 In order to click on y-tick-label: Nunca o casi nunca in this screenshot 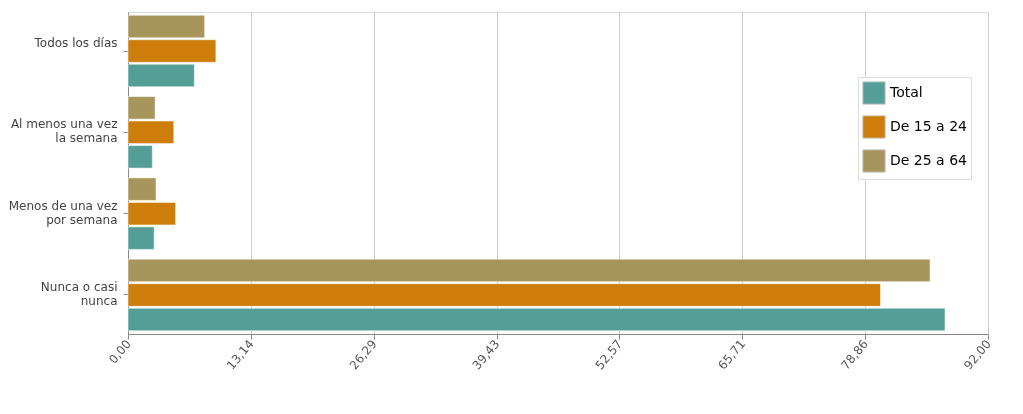, I will do `click(79, 293)`.